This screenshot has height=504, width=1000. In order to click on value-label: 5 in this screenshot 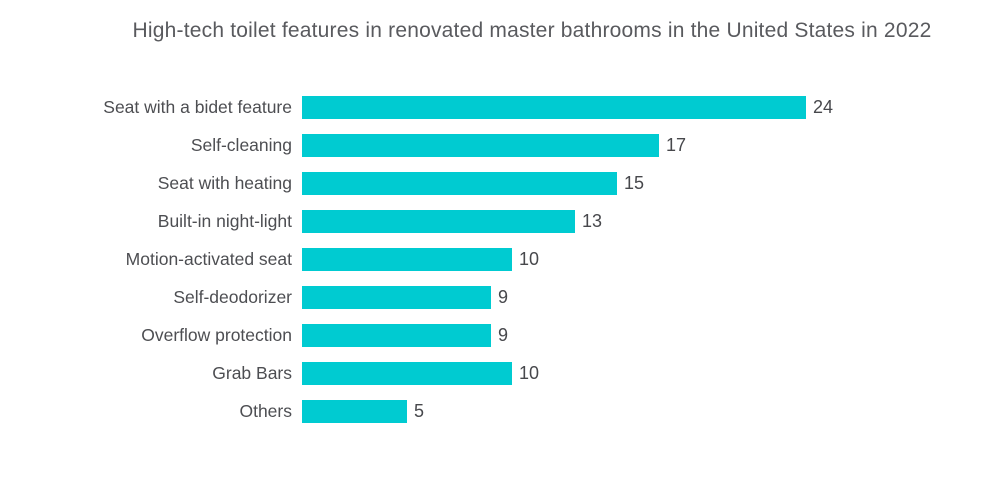, I will do `click(419, 410)`.